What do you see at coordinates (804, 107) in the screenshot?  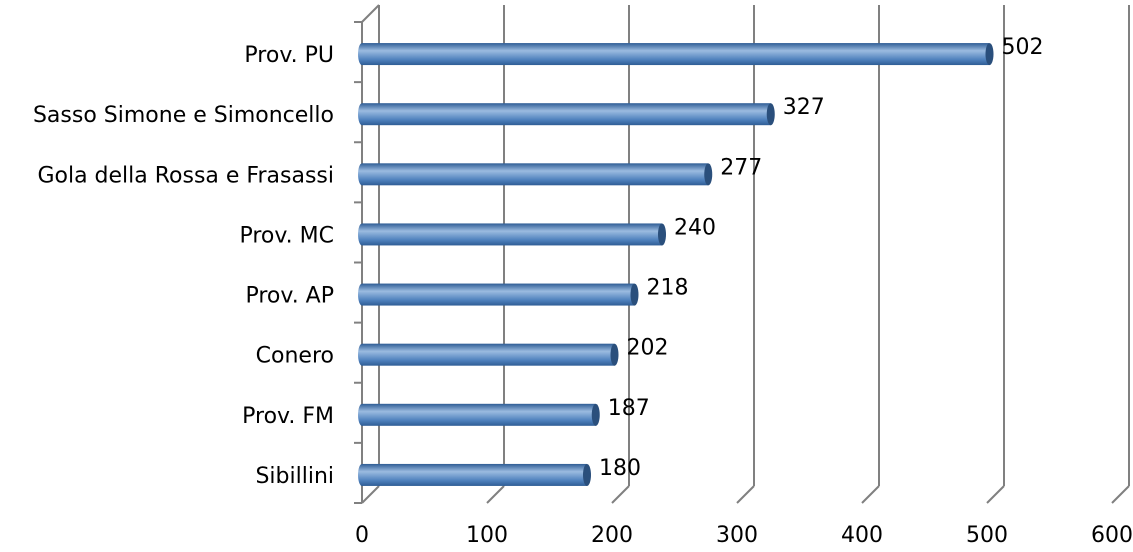 I see `data-label: 327` at bounding box center [804, 107].